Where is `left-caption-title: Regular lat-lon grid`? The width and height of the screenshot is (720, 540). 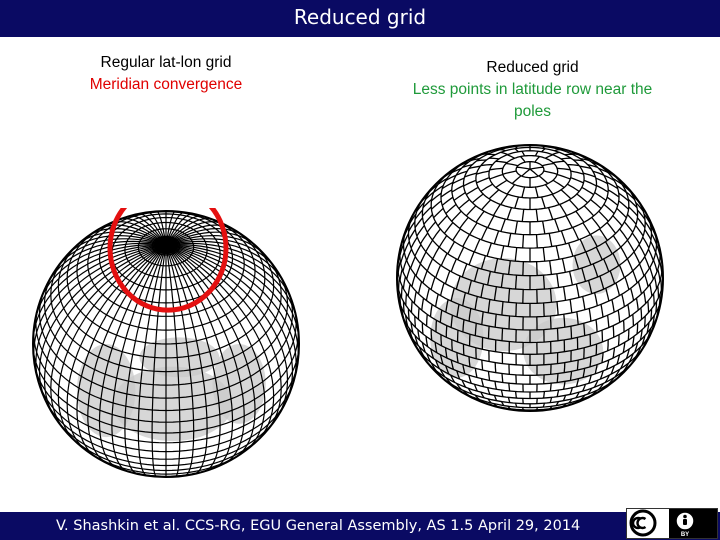
left-caption-title: Regular lat-lon grid is located at coordinates (166, 62).